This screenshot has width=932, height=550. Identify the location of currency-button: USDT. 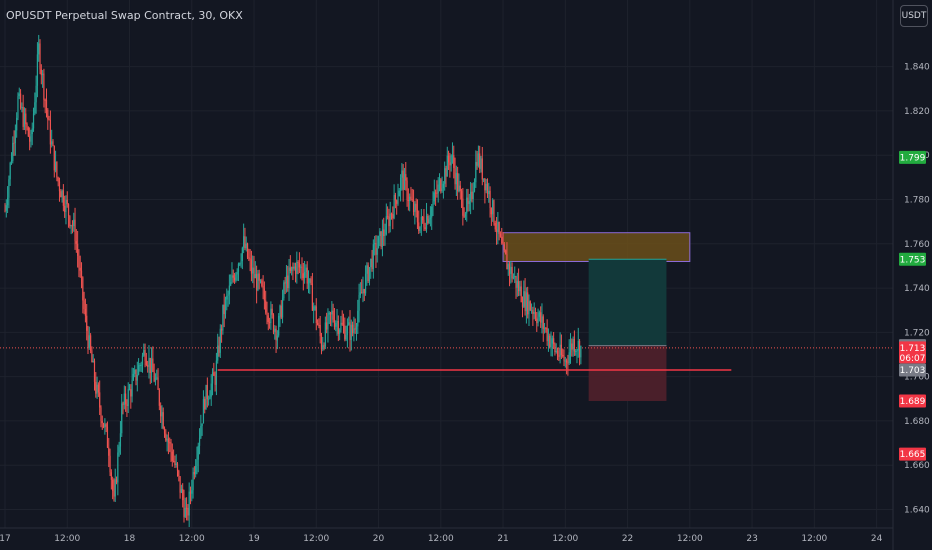
(914, 16).